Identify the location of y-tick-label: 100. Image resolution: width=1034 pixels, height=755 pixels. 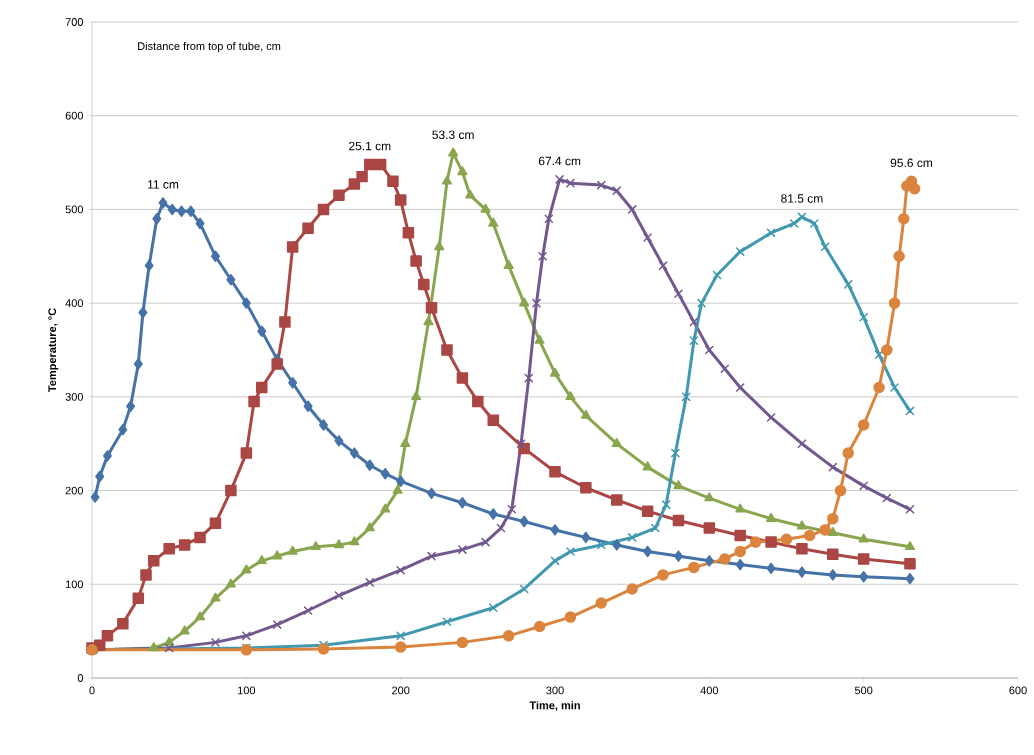
(74, 584).